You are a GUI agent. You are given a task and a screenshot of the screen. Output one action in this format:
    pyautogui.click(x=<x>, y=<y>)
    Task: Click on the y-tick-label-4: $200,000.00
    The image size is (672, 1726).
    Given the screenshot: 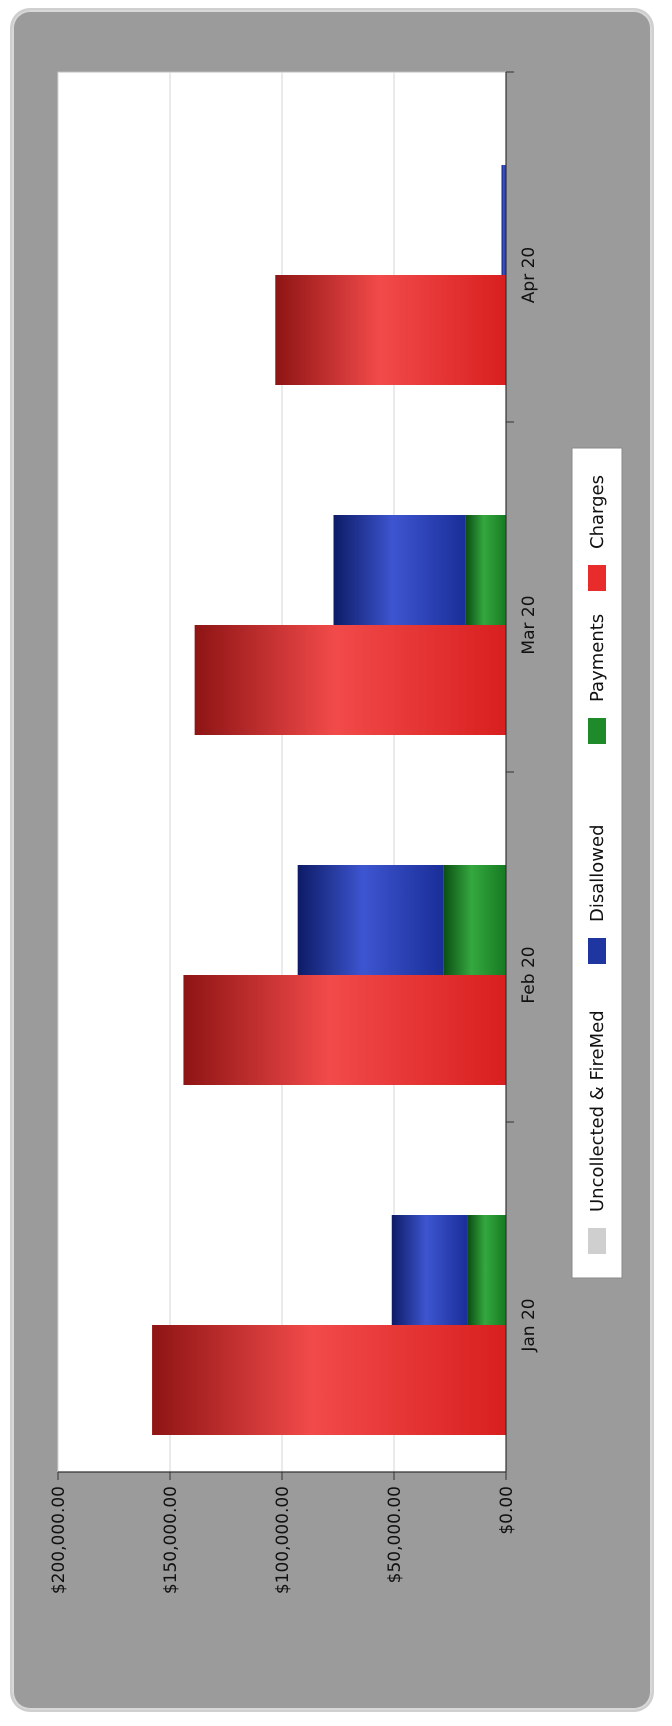 What is the action you would take?
    pyautogui.click(x=59, y=1540)
    